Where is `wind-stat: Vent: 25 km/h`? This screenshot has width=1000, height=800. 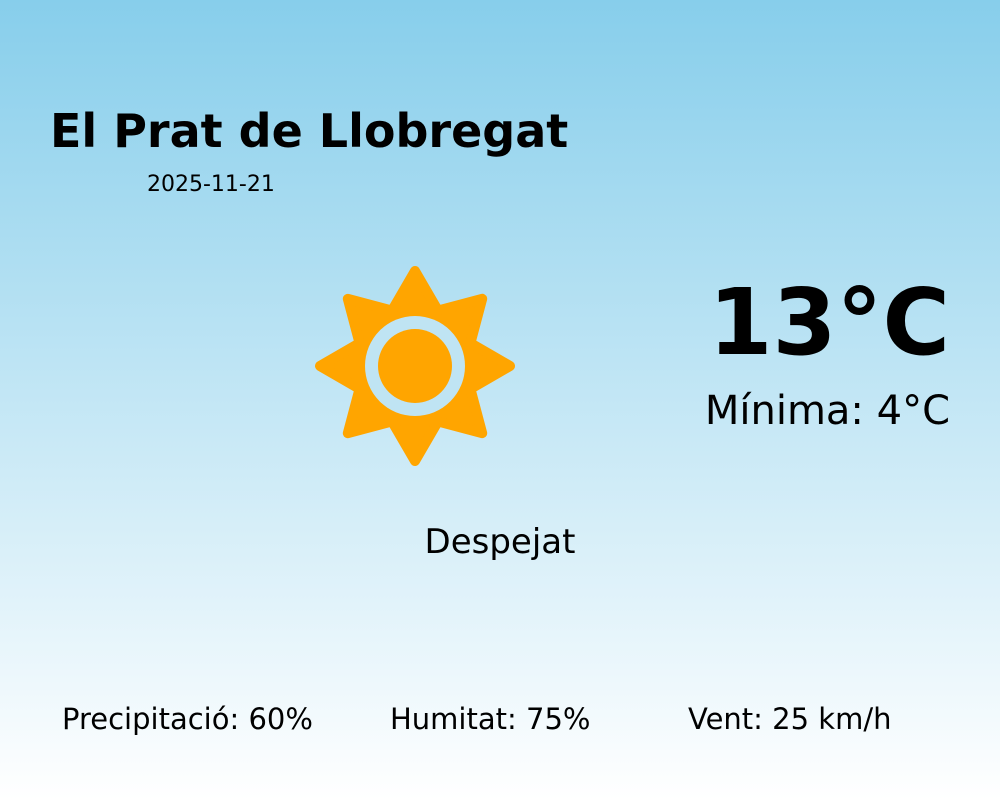 wind-stat: Vent: 25 km/h is located at coordinates (790, 719).